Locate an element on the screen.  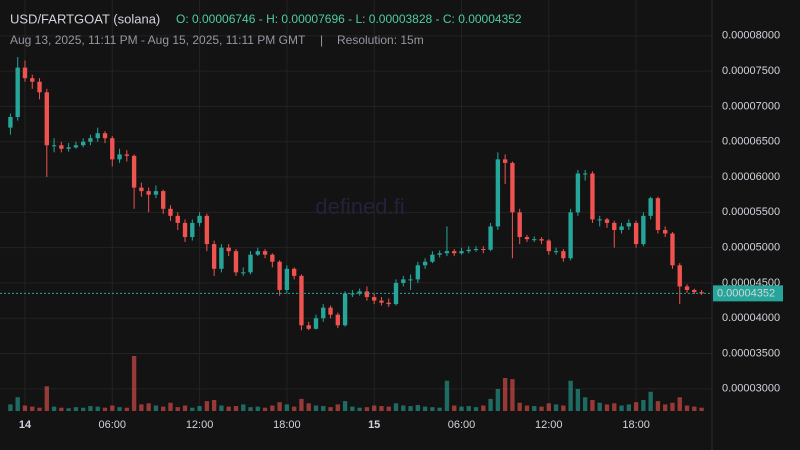
y-tick-label: 0.00006000 is located at coordinates (751, 177).